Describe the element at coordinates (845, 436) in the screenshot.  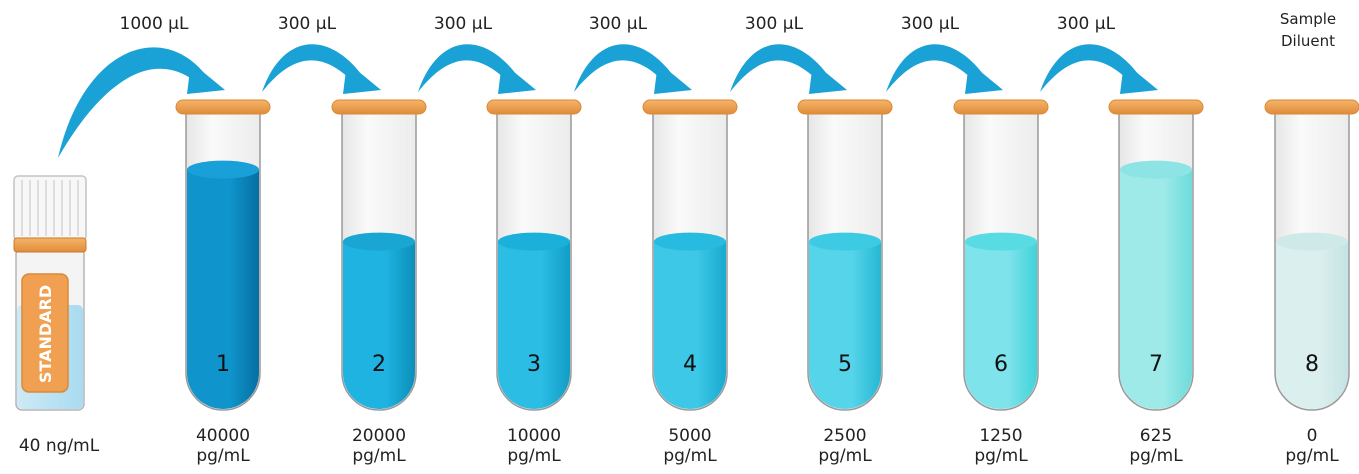
I see `conc-value-5: 2500` at that location.